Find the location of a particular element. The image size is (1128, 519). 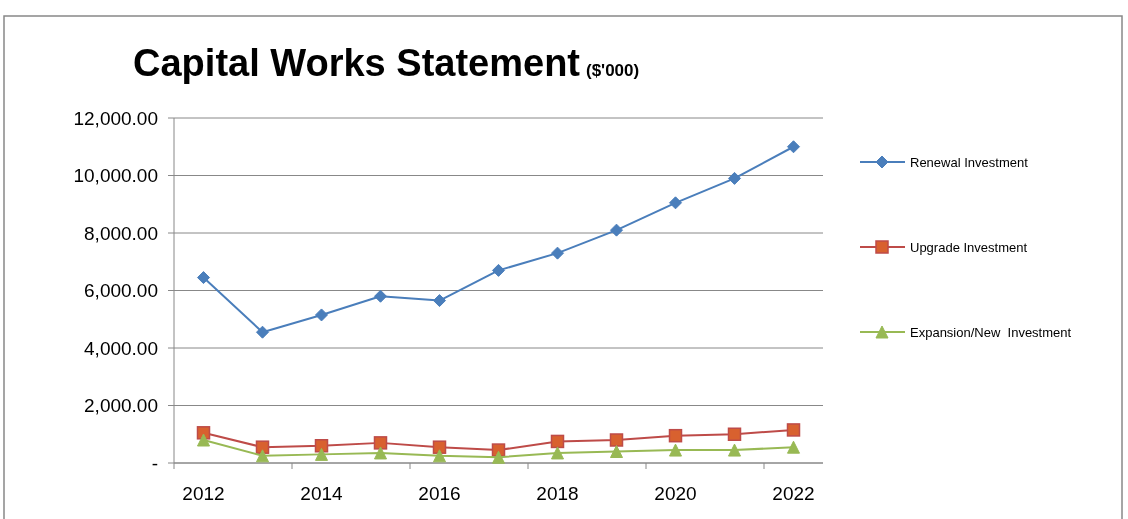

y-tick-label: 8,000.00 is located at coordinates (121, 233).